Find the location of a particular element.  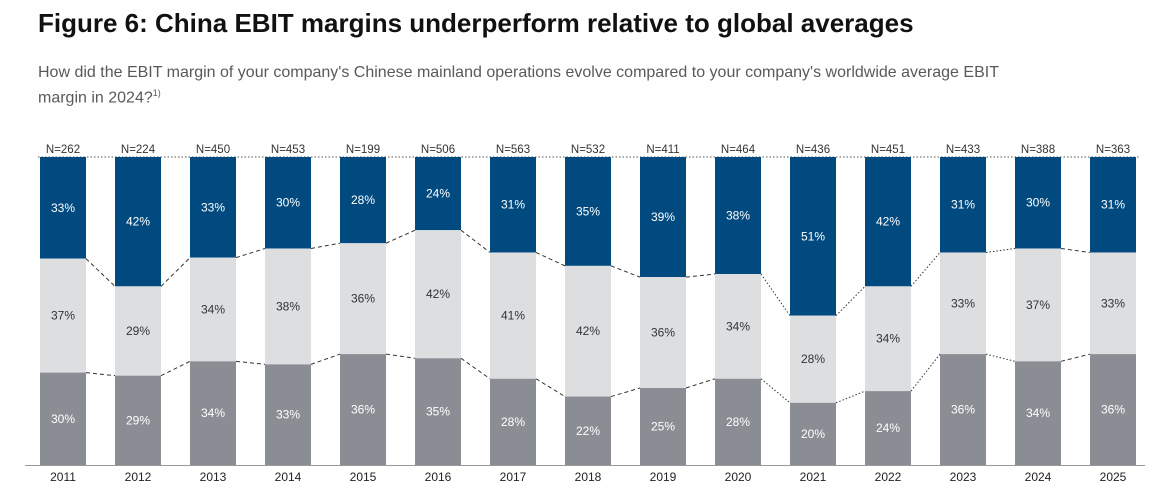

data-label-top-2022: 42% is located at coordinates (888, 222).